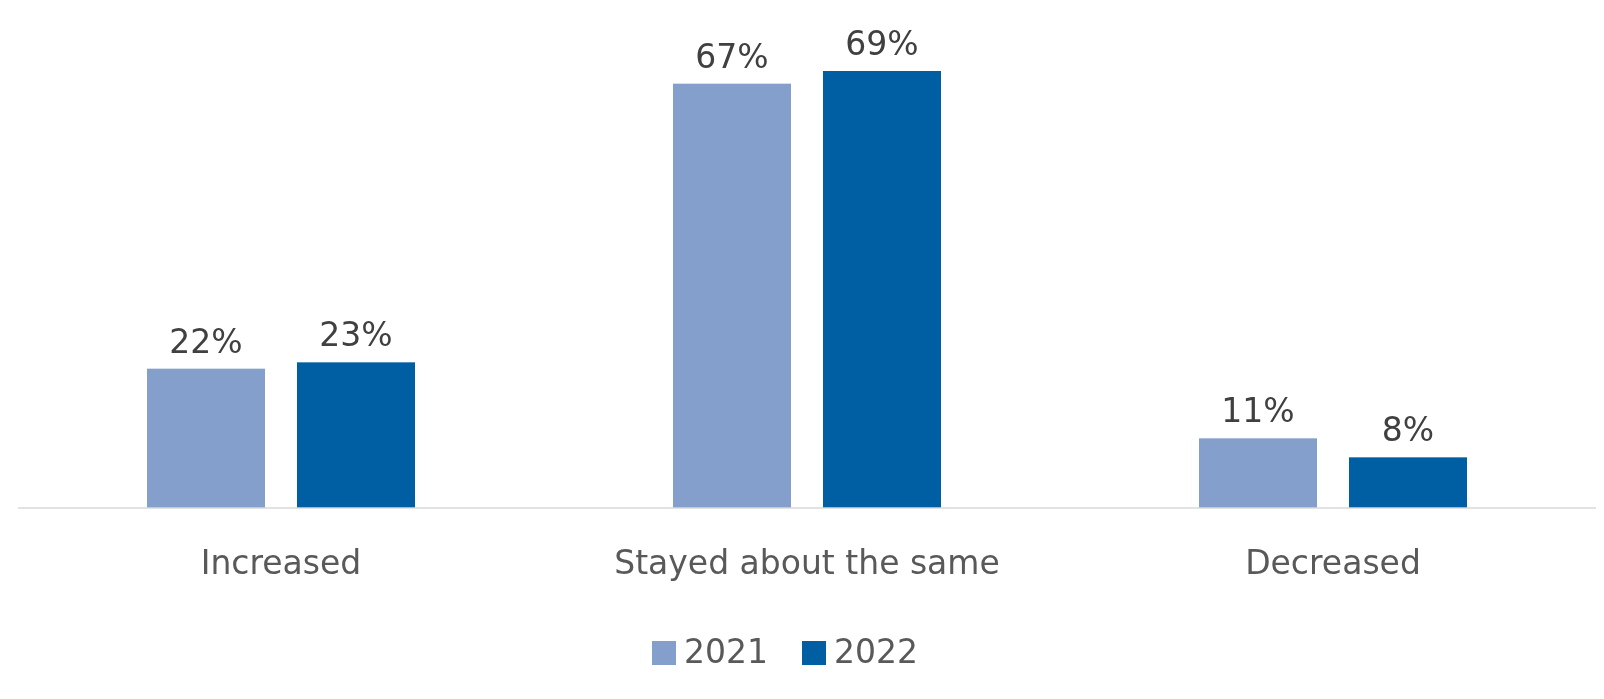 This screenshot has width=1604, height=699. What do you see at coordinates (356, 335) in the screenshot?
I see `data-label: 23%` at bounding box center [356, 335].